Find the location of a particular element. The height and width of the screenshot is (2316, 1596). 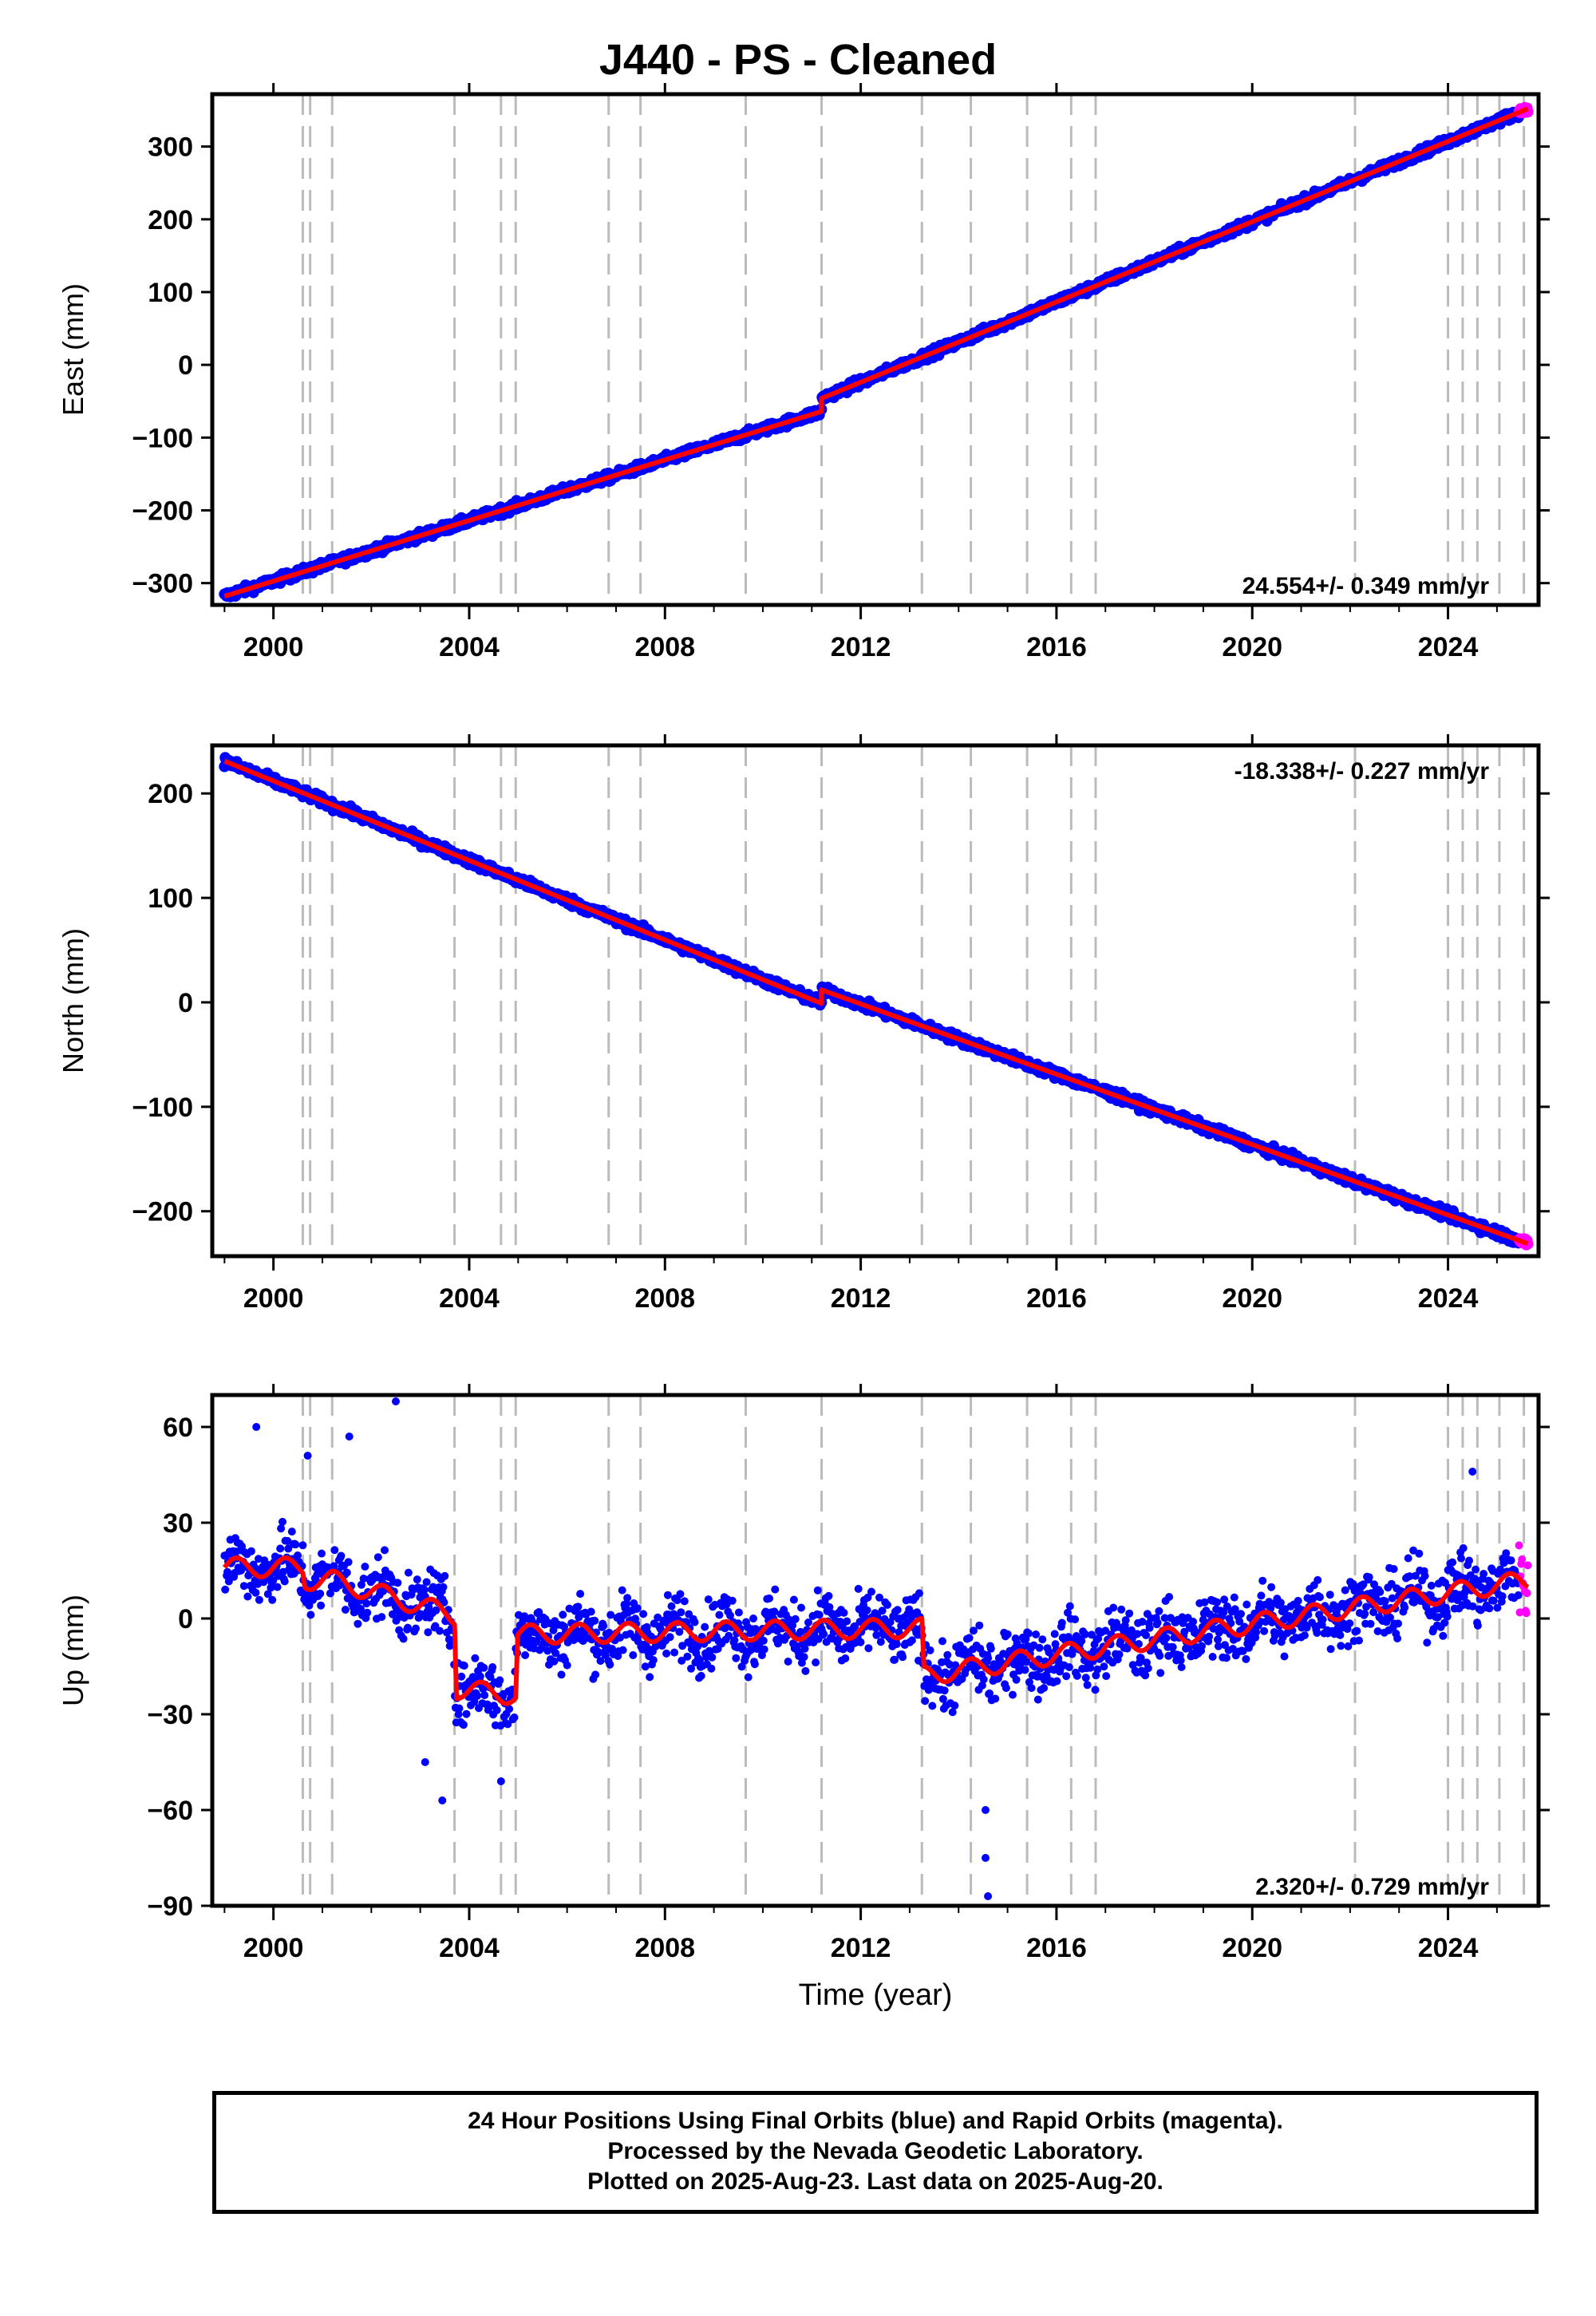

x-tick-label: 2016 is located at coordinates (1056, 647).